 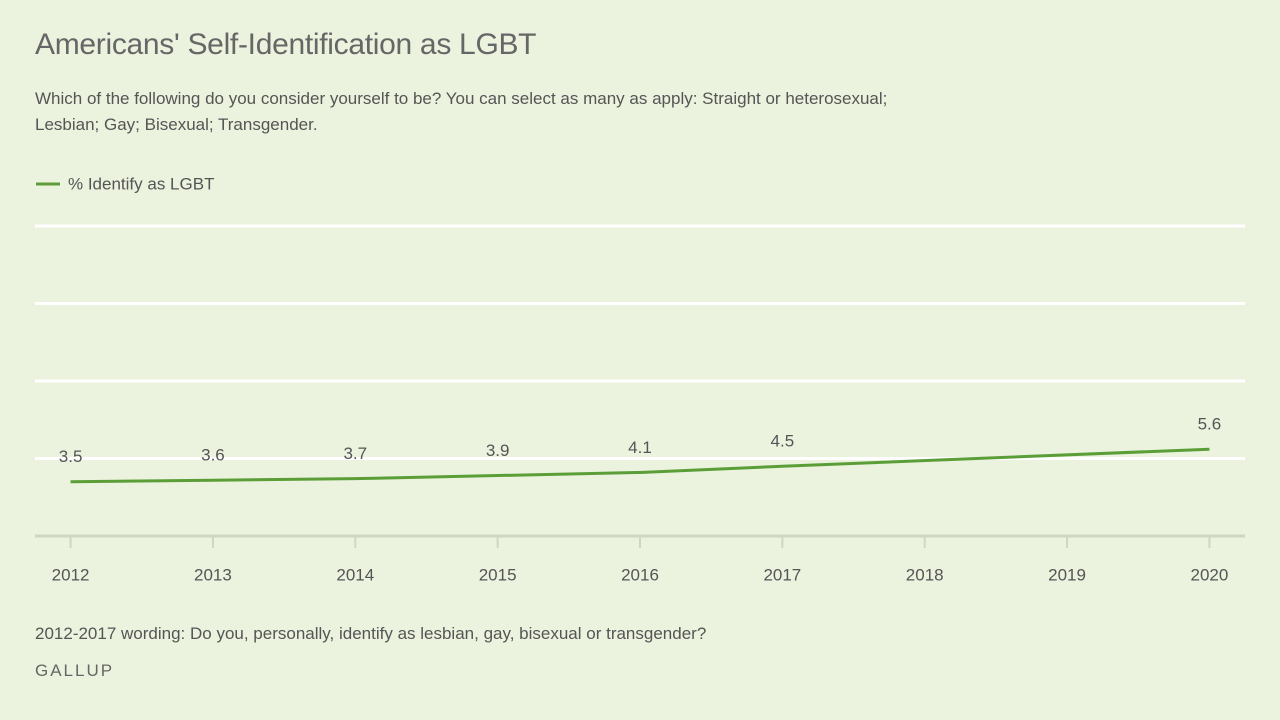 I want to click on x-tick-label: 2020, so click(x=1209, y=574).